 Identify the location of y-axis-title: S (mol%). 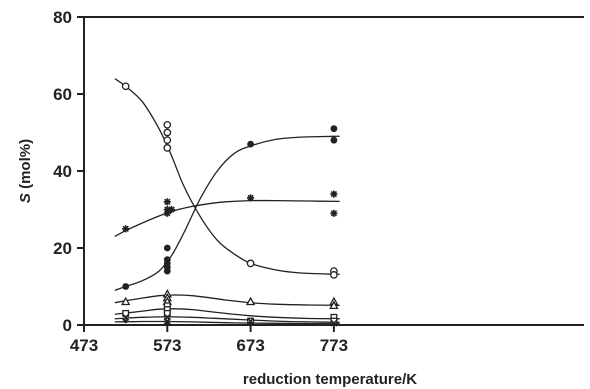
(25, 171).